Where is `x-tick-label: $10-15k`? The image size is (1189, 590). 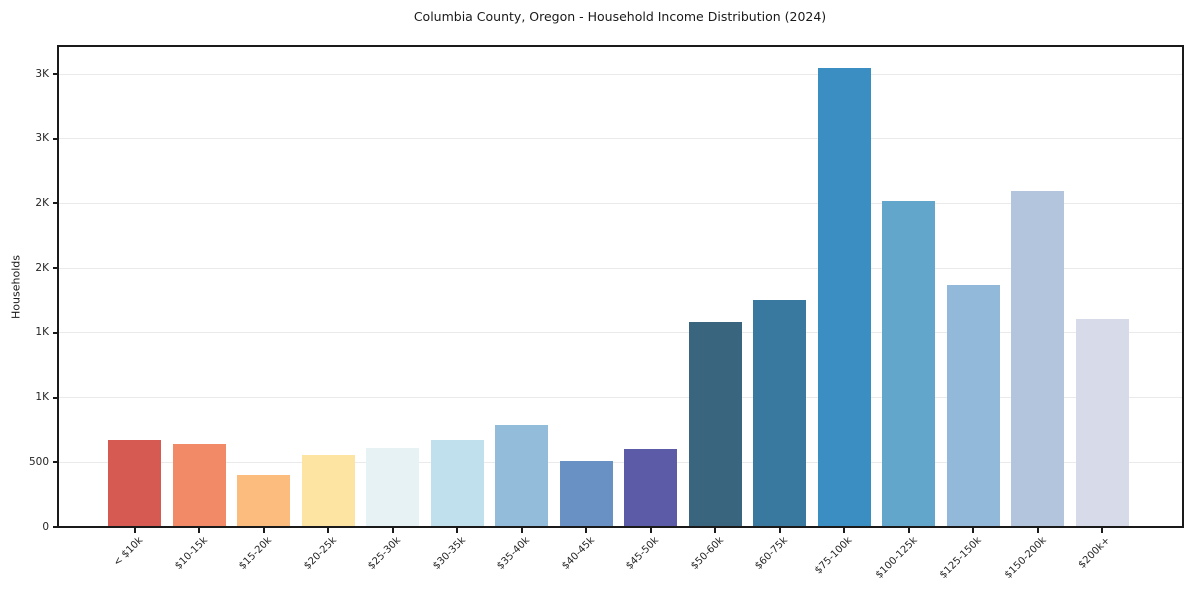
x-tick-label: $10-15k is located at coordinates (191, 553).